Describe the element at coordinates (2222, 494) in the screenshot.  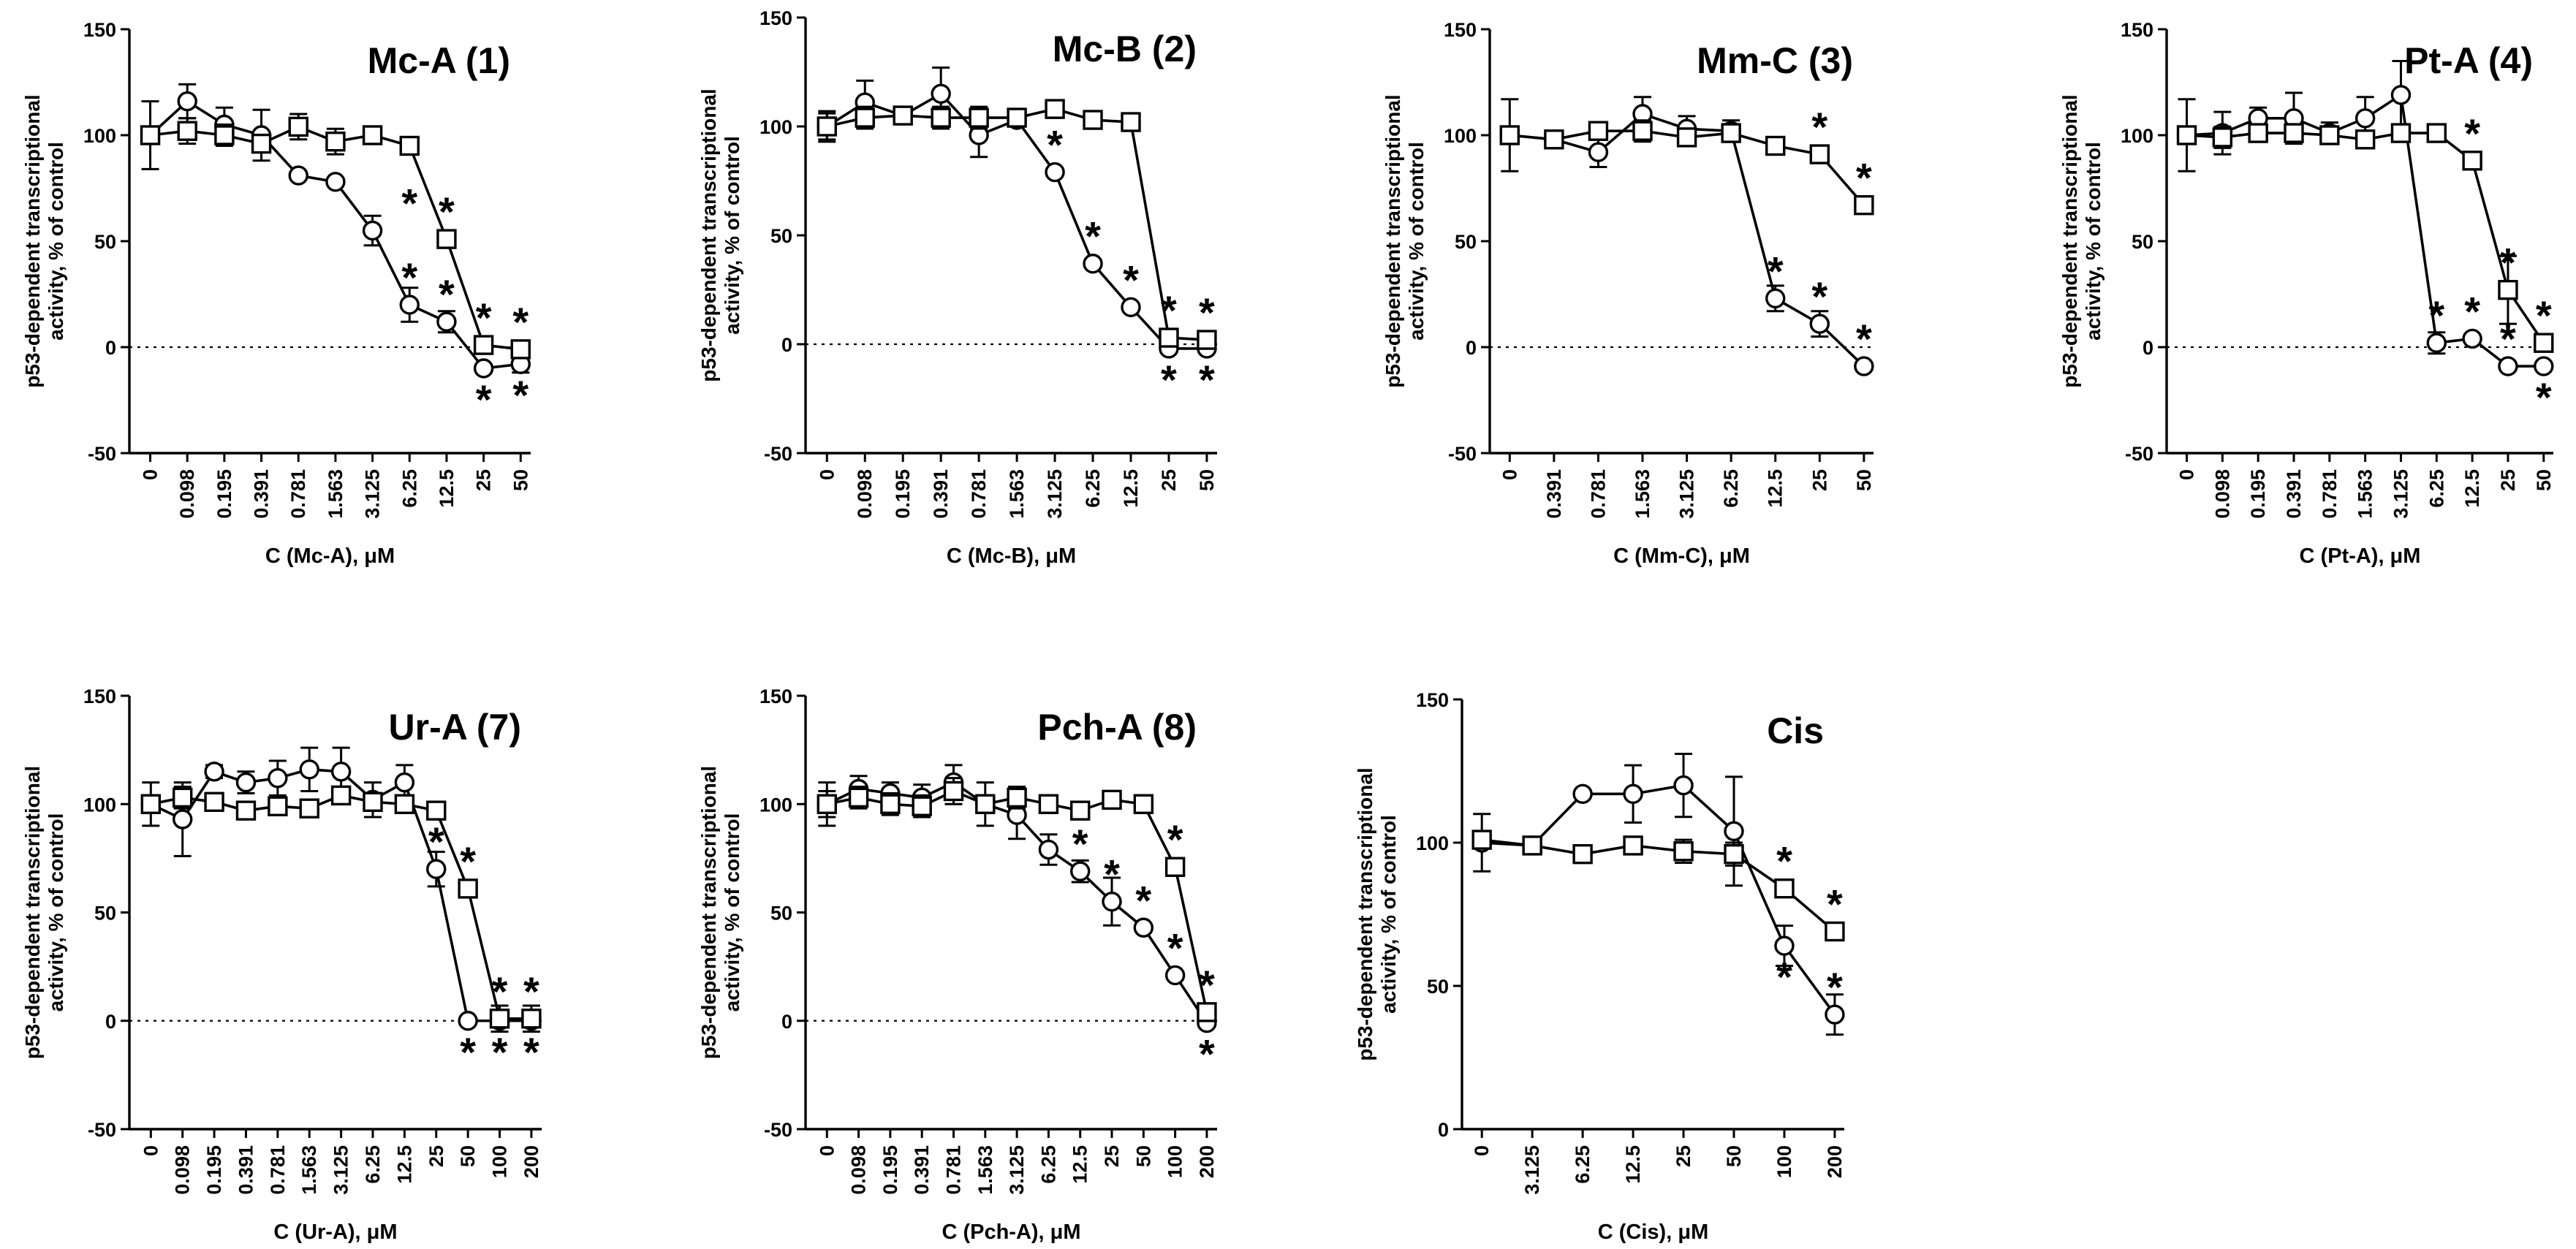
I see `x-tick-label: 0.098` at that location.